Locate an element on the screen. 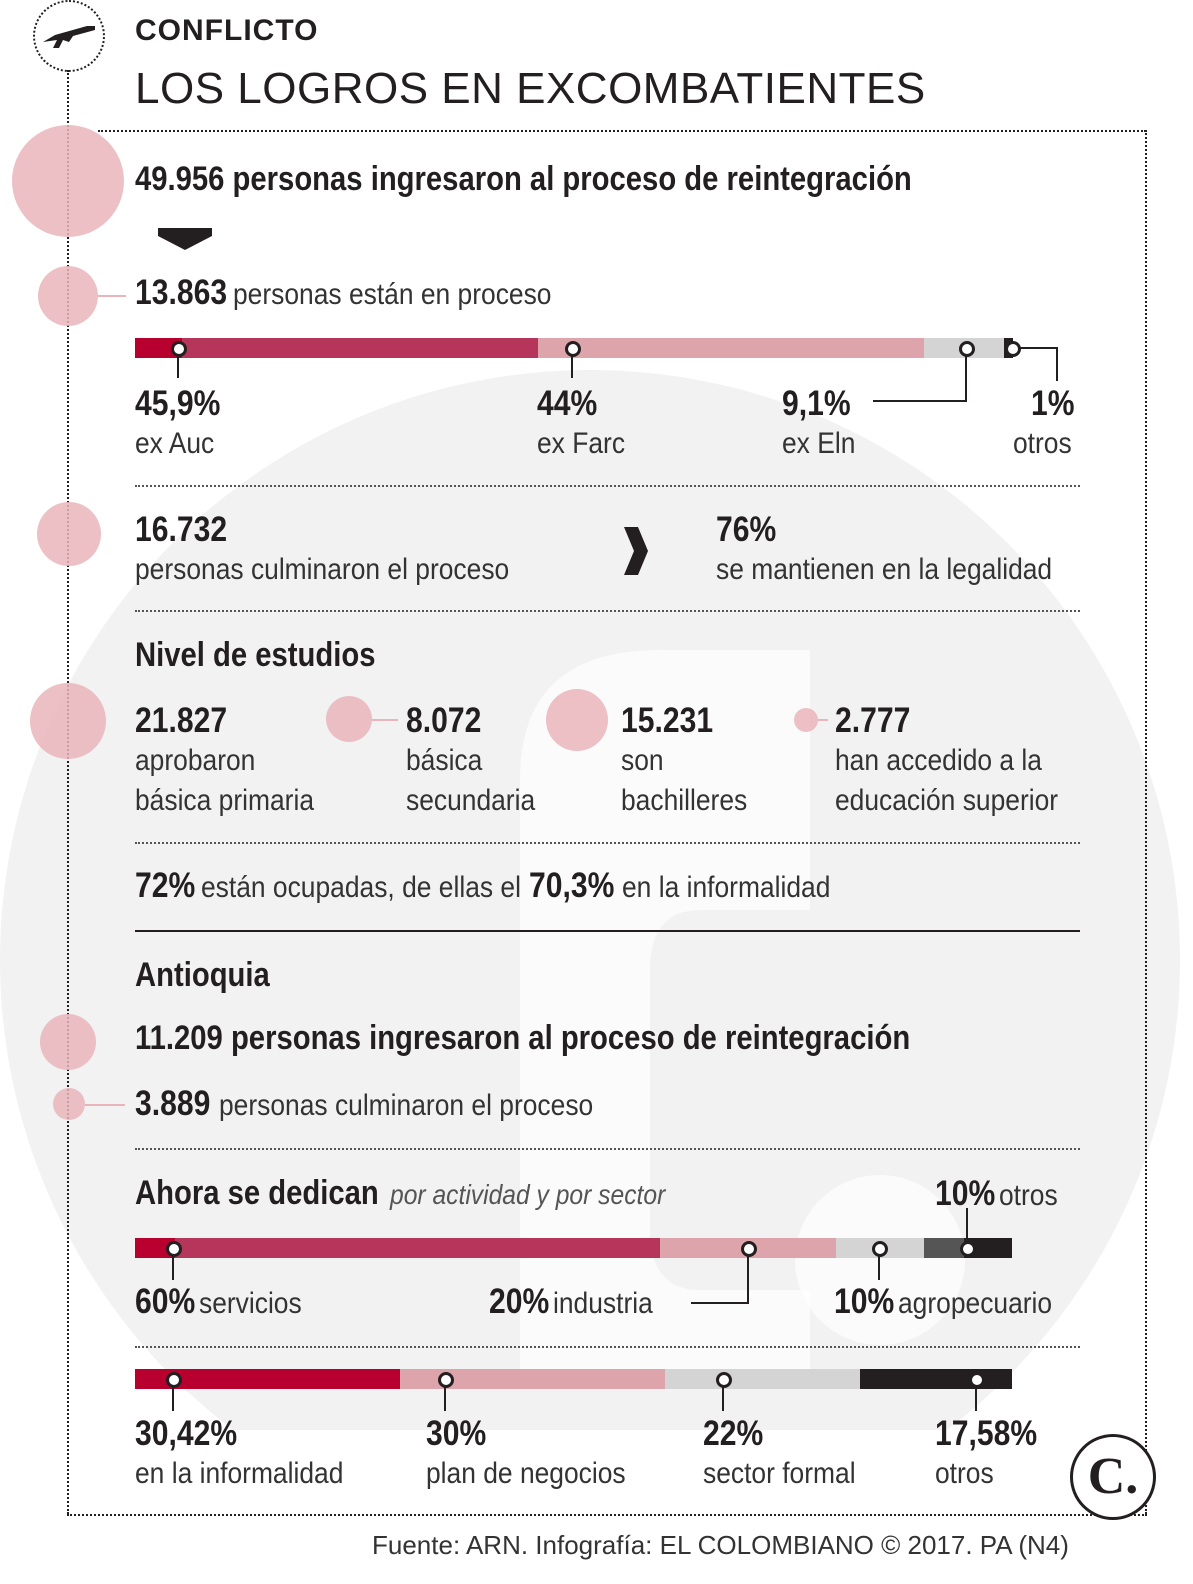  estudio-l2-2: secundaria is located at coordinates (471, 800).